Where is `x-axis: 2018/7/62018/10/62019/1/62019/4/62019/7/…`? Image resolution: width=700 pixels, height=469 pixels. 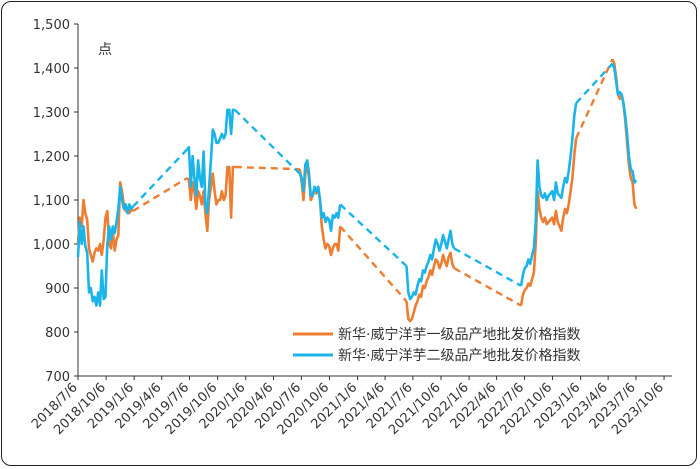 x-axis: 2018/7/62018/10/62019/1/62019/4/62019/7/… is located at coordinates (350, 406).